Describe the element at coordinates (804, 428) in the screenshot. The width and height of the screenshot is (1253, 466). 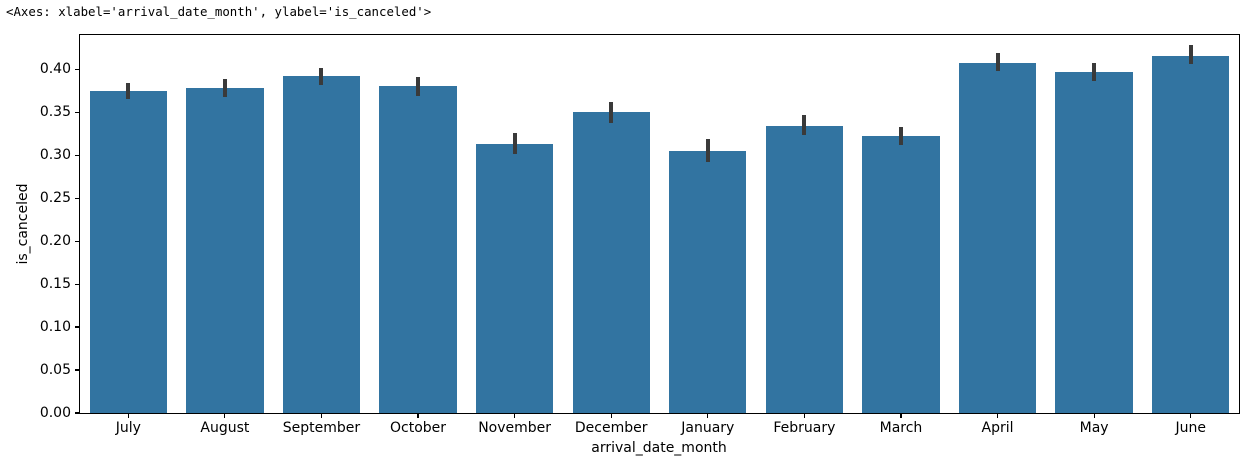
I see `x-tick-label: February` at that location.